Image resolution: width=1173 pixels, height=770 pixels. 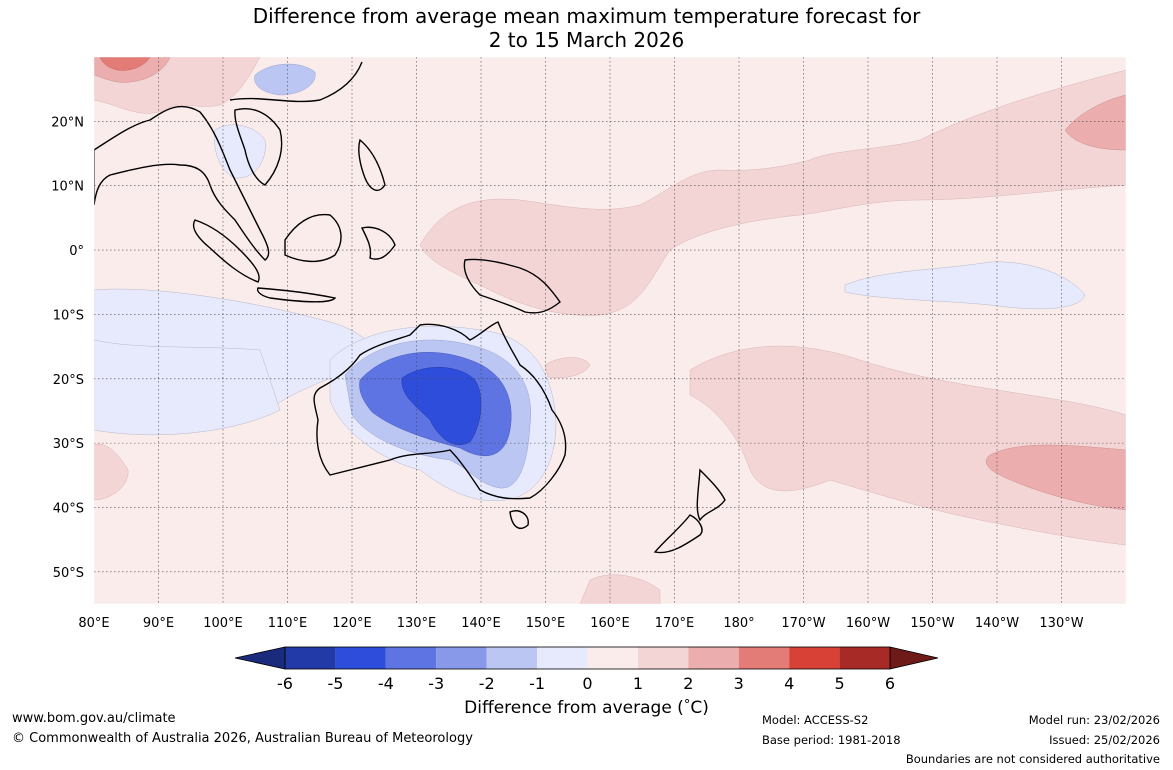 I want to click on colorbar-title: Difference from average (°C), so click(x=586, y=708).